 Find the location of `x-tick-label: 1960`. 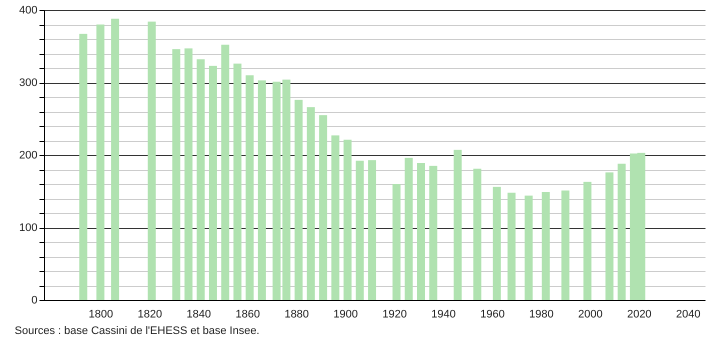

x-tick-label: 1960 is located at coordinates (492, 314).